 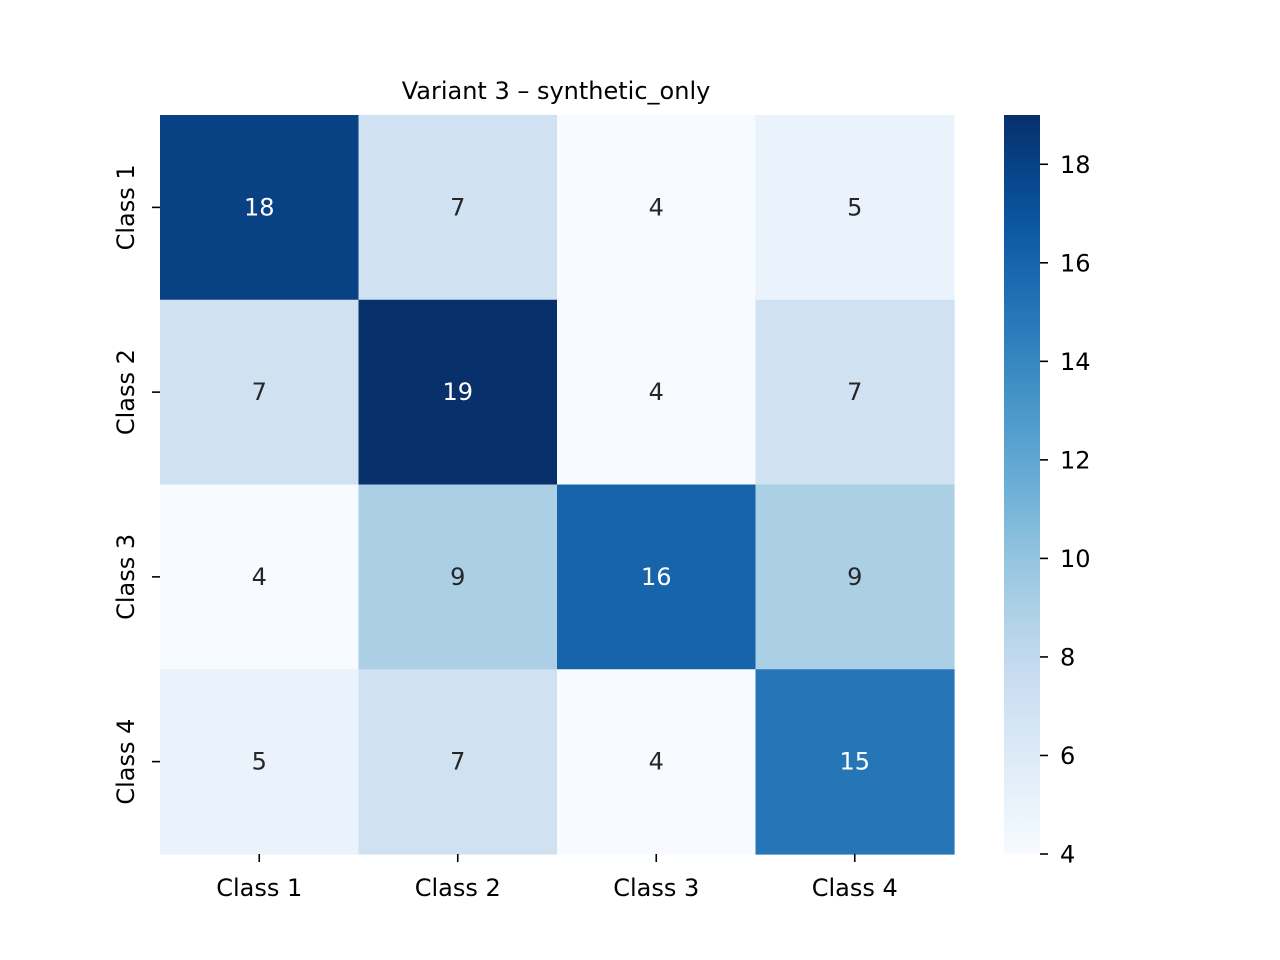 I want to click on colorbar-tick-label: 12, so click(x=1075, y=460).